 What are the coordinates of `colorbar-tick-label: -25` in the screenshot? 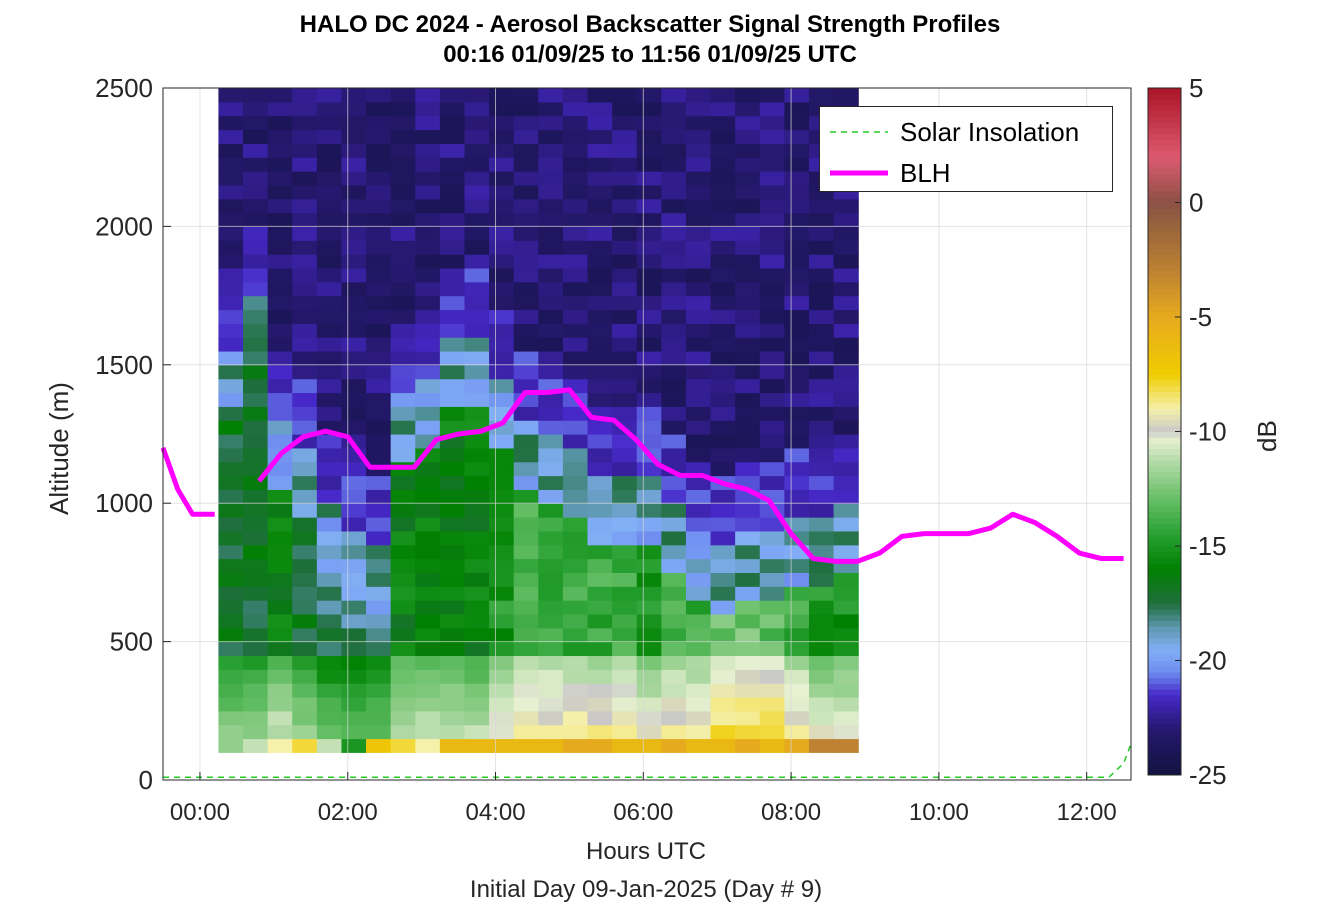 It's located at (1208, 775).